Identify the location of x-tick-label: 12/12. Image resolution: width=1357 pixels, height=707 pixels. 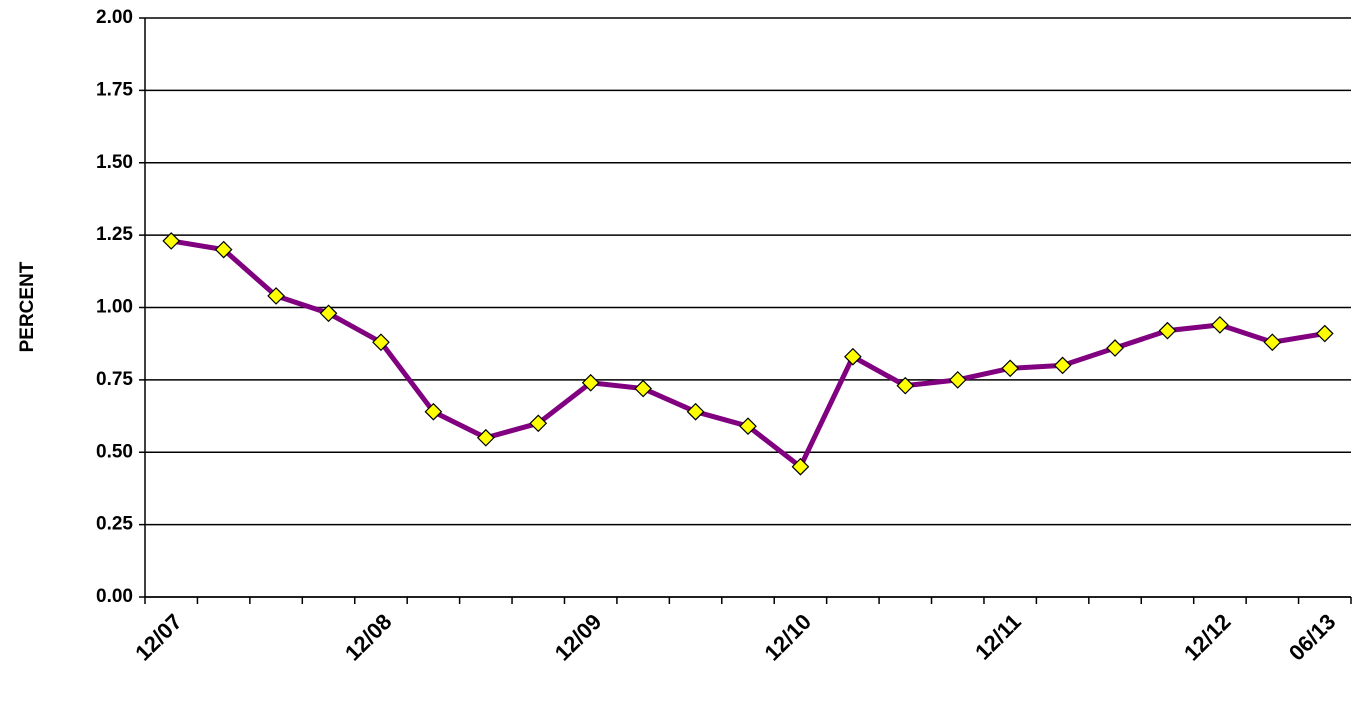
(1207, 637).